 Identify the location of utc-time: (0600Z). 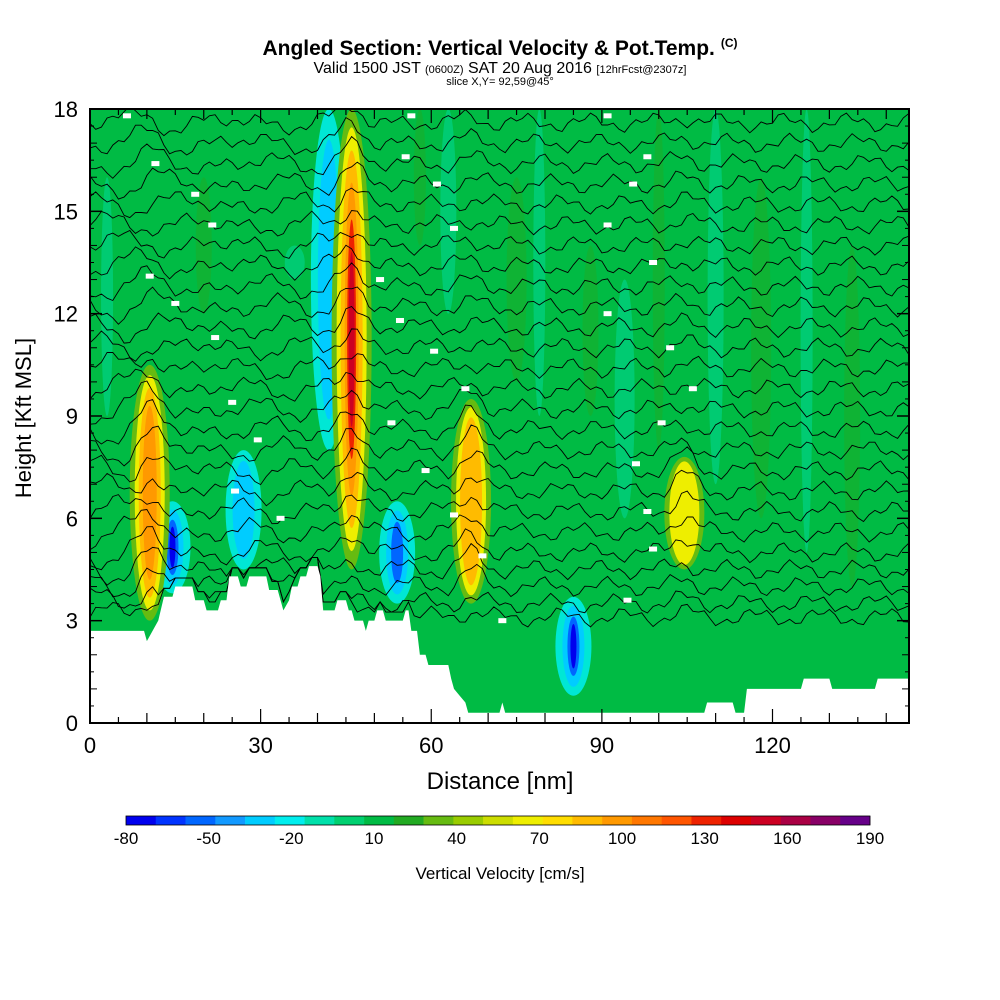
(444, 70).